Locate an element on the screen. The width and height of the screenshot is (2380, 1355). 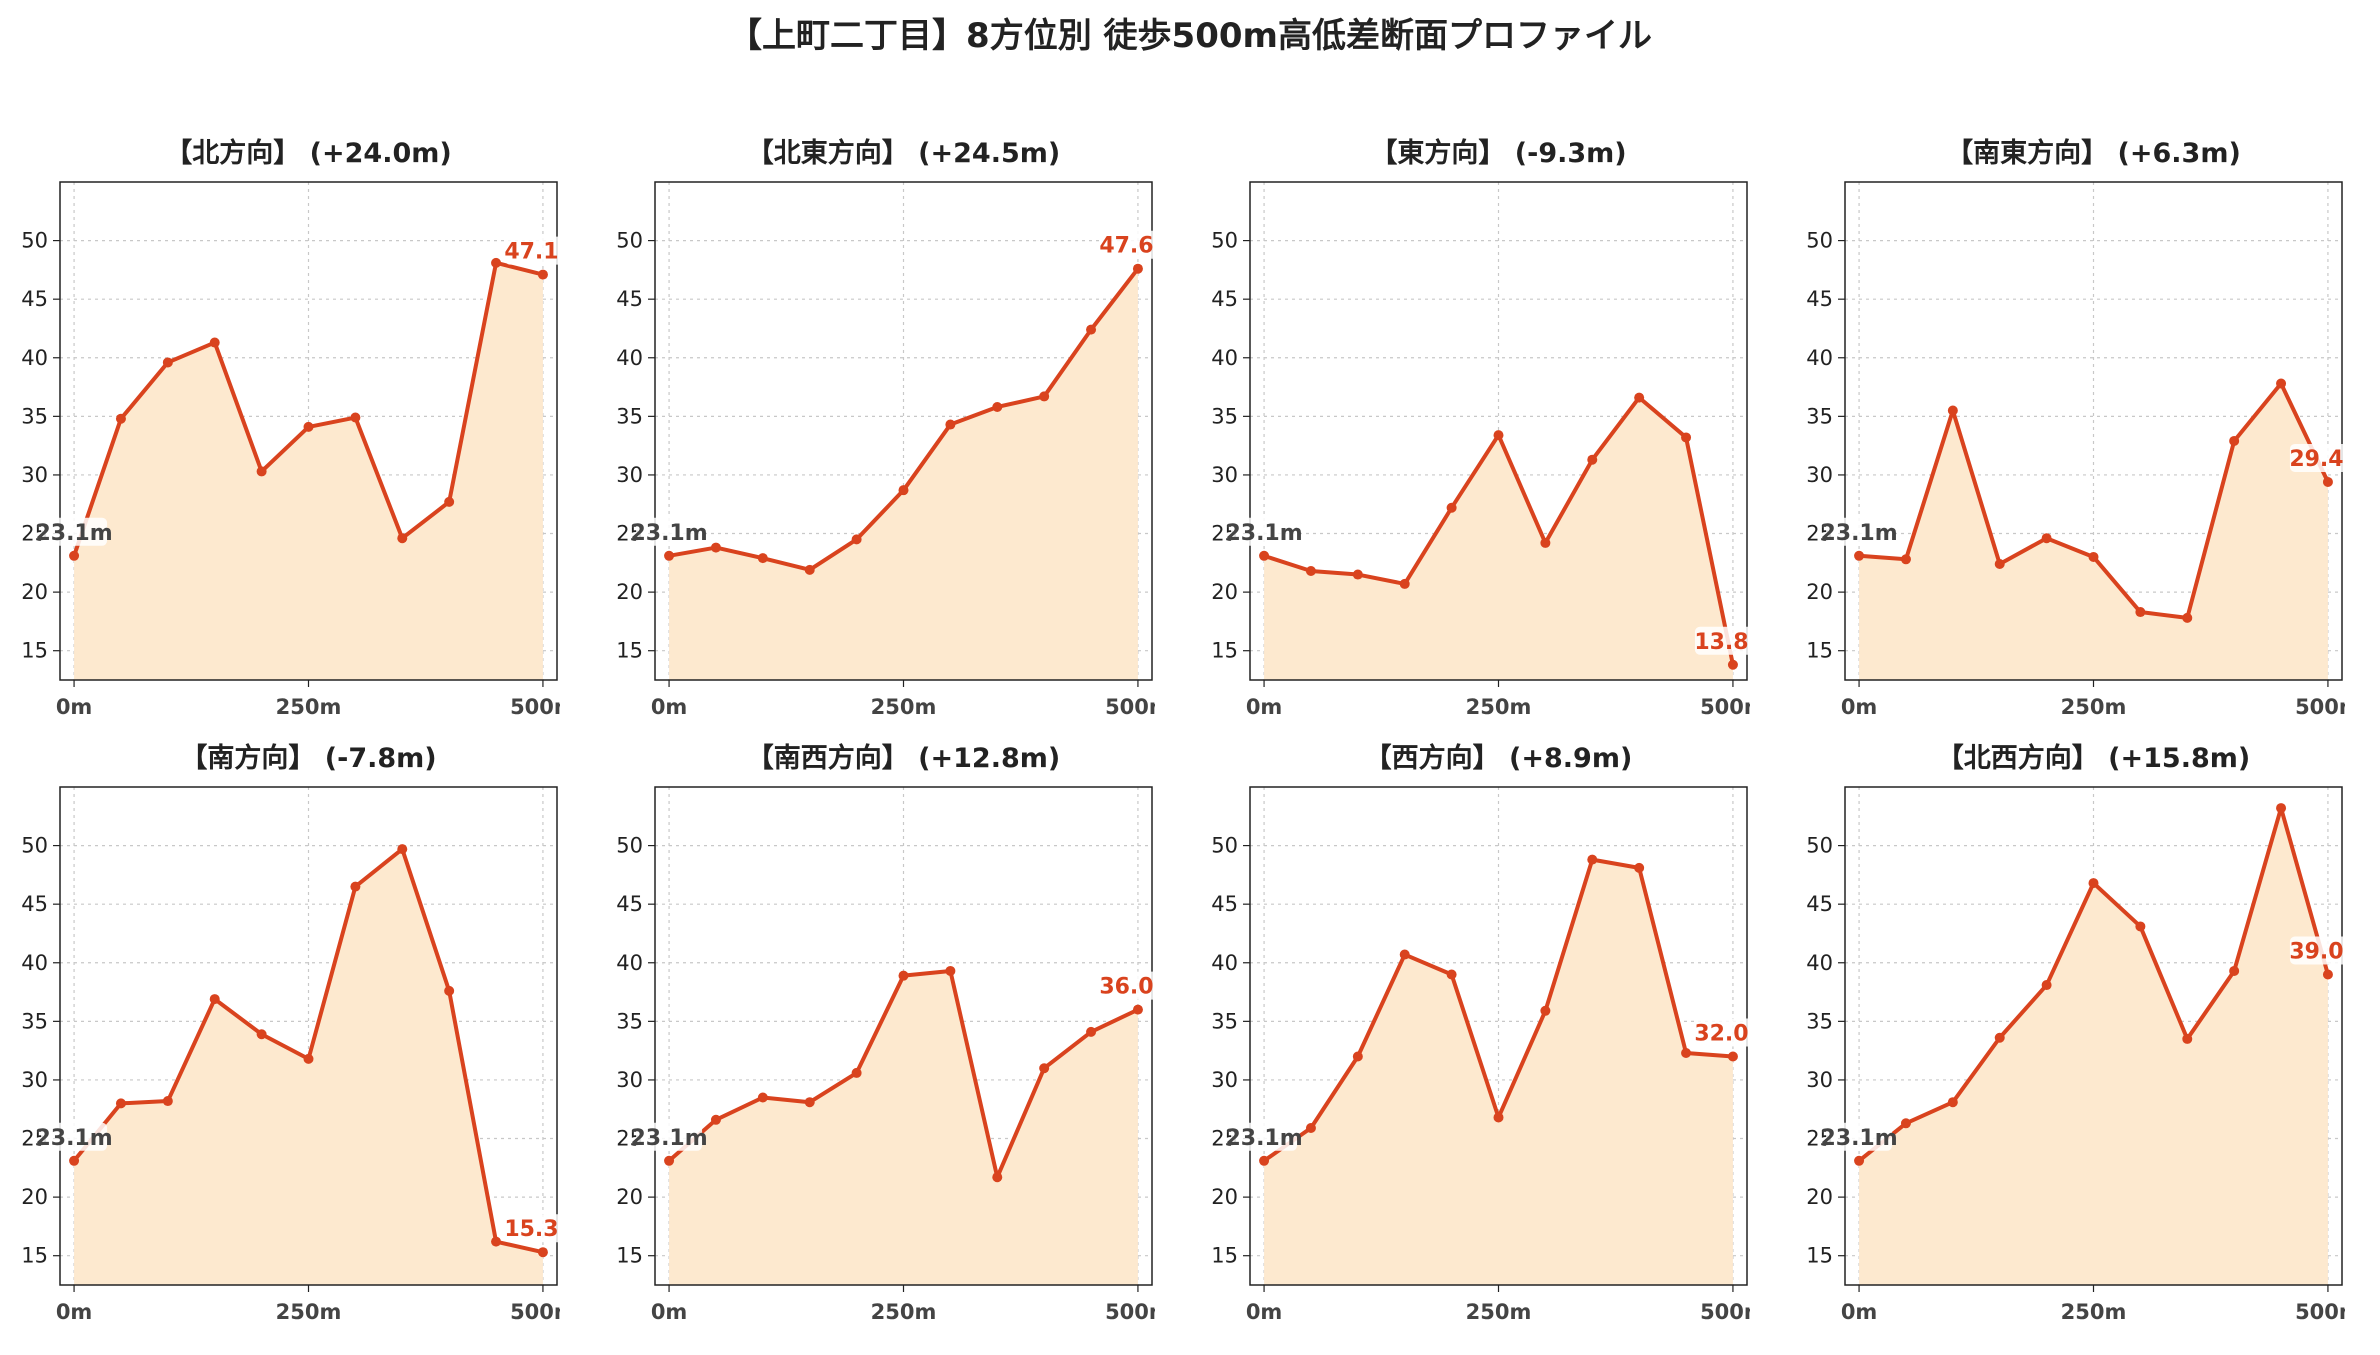
end-elevation-label: 13.8m is located at coordinates (1722, 642).